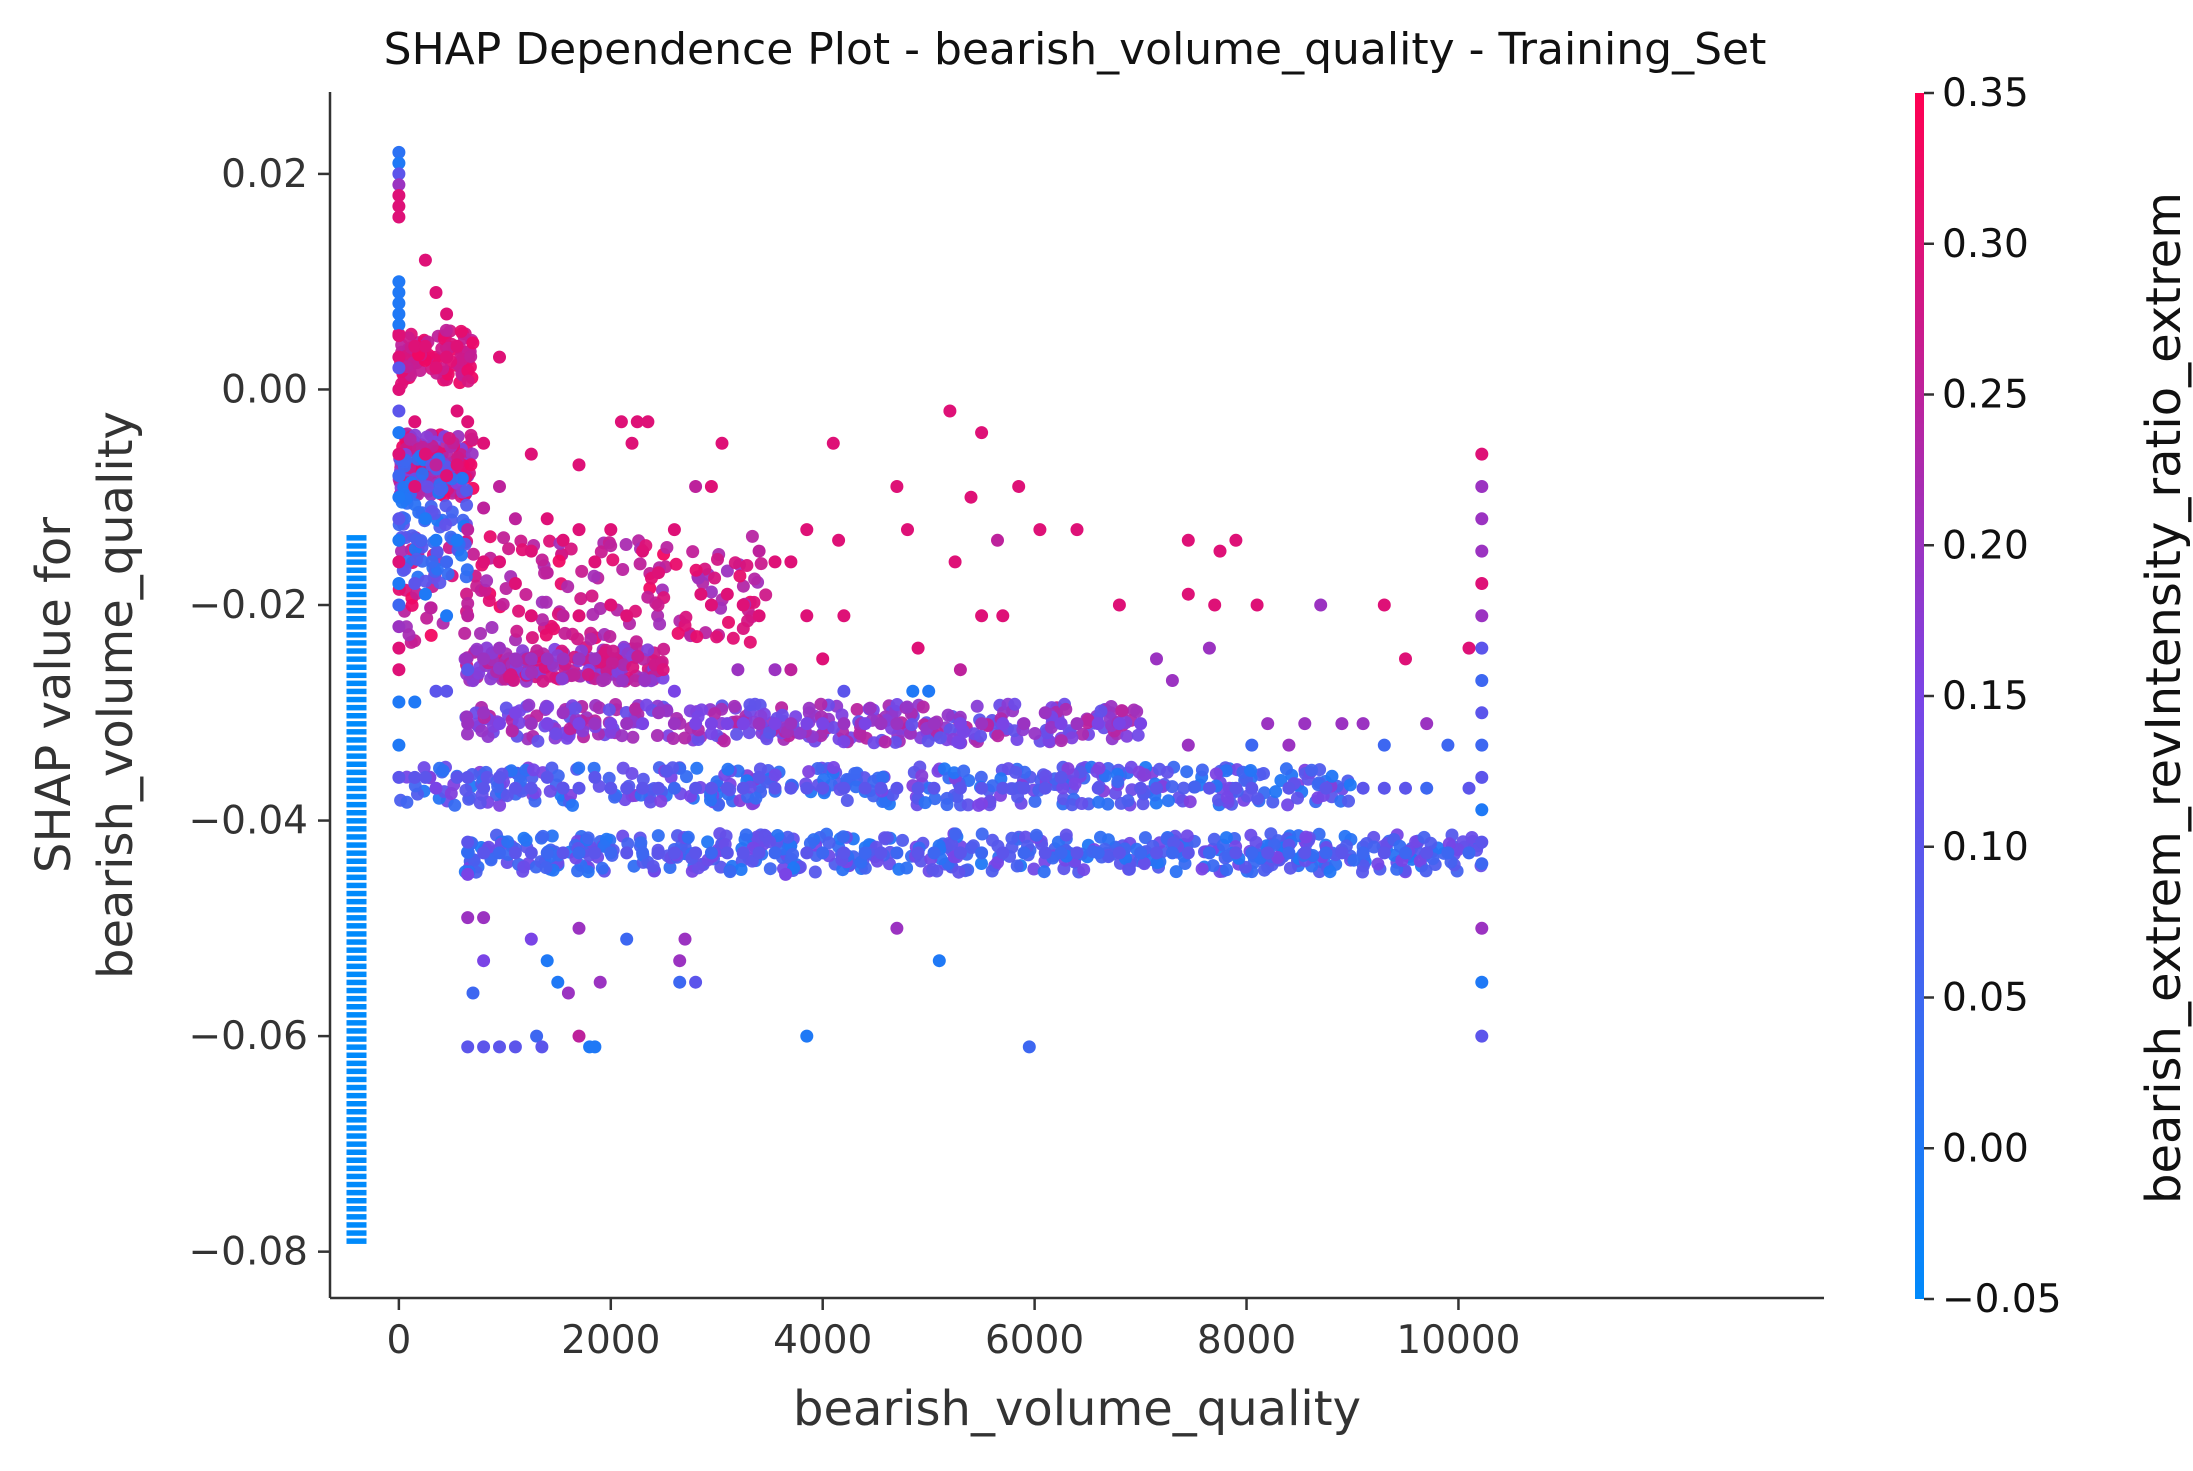  What do you see at coordinates (116, 695) in the screenshot?
I see `y-axis-label-line2: bearish_volume_quality` at bounding box center [116, 695].